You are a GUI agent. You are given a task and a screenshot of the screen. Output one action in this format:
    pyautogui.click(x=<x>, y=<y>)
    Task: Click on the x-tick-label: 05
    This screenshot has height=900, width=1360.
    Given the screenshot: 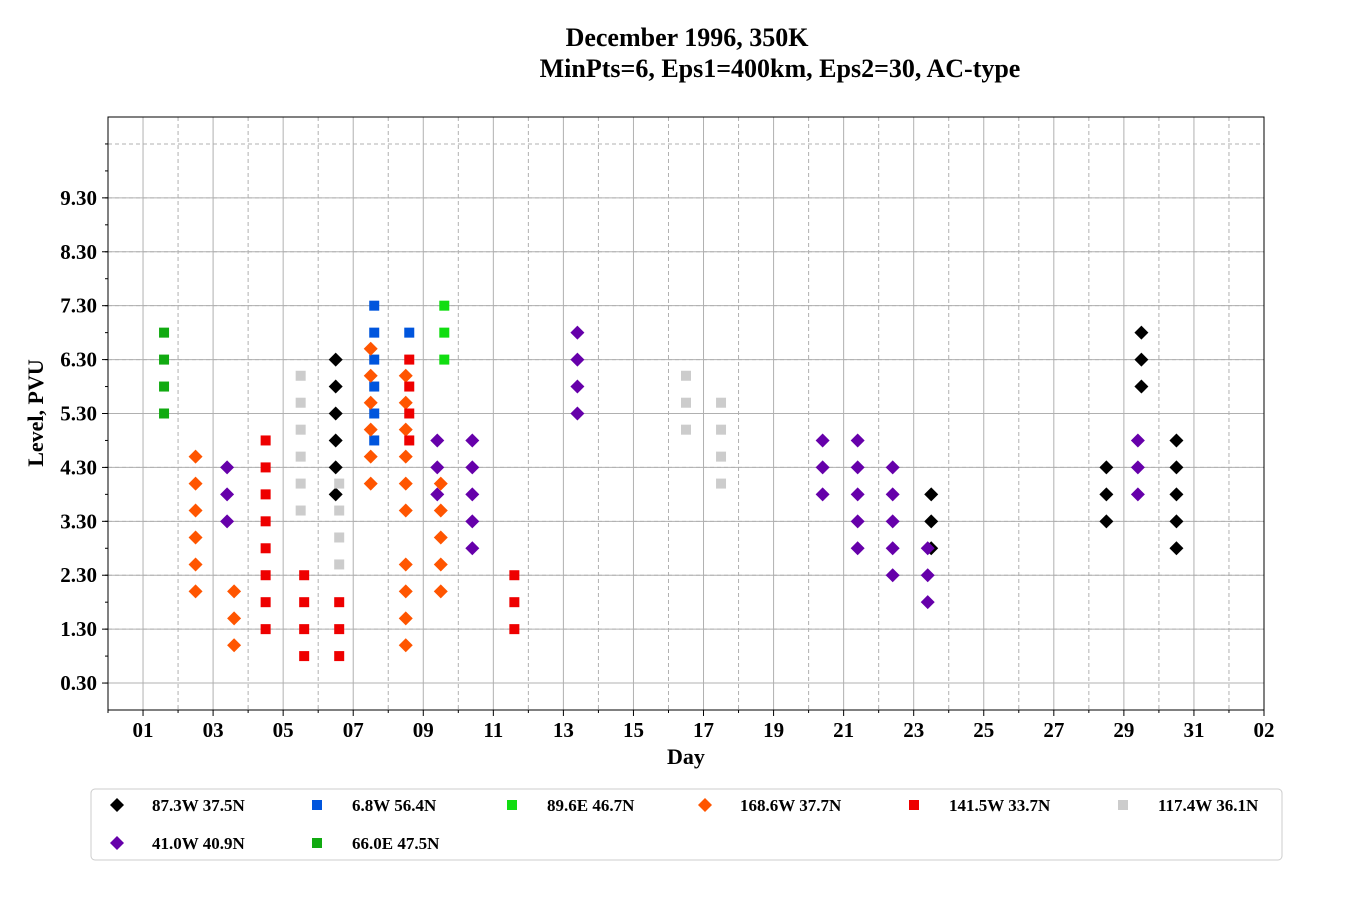 What is the action you would take?
    pyautogui.click(x=283, y=730)
    